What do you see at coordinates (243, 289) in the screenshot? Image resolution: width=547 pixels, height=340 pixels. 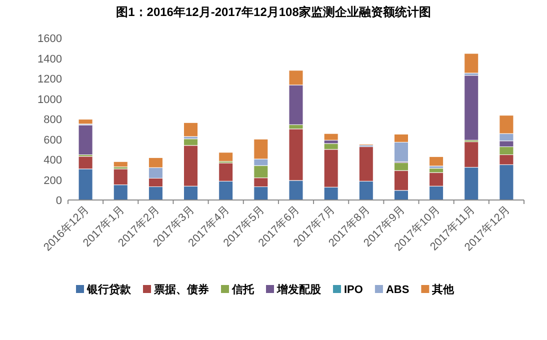 I see `legend-label: 信托` at bounding box center [243, 289].